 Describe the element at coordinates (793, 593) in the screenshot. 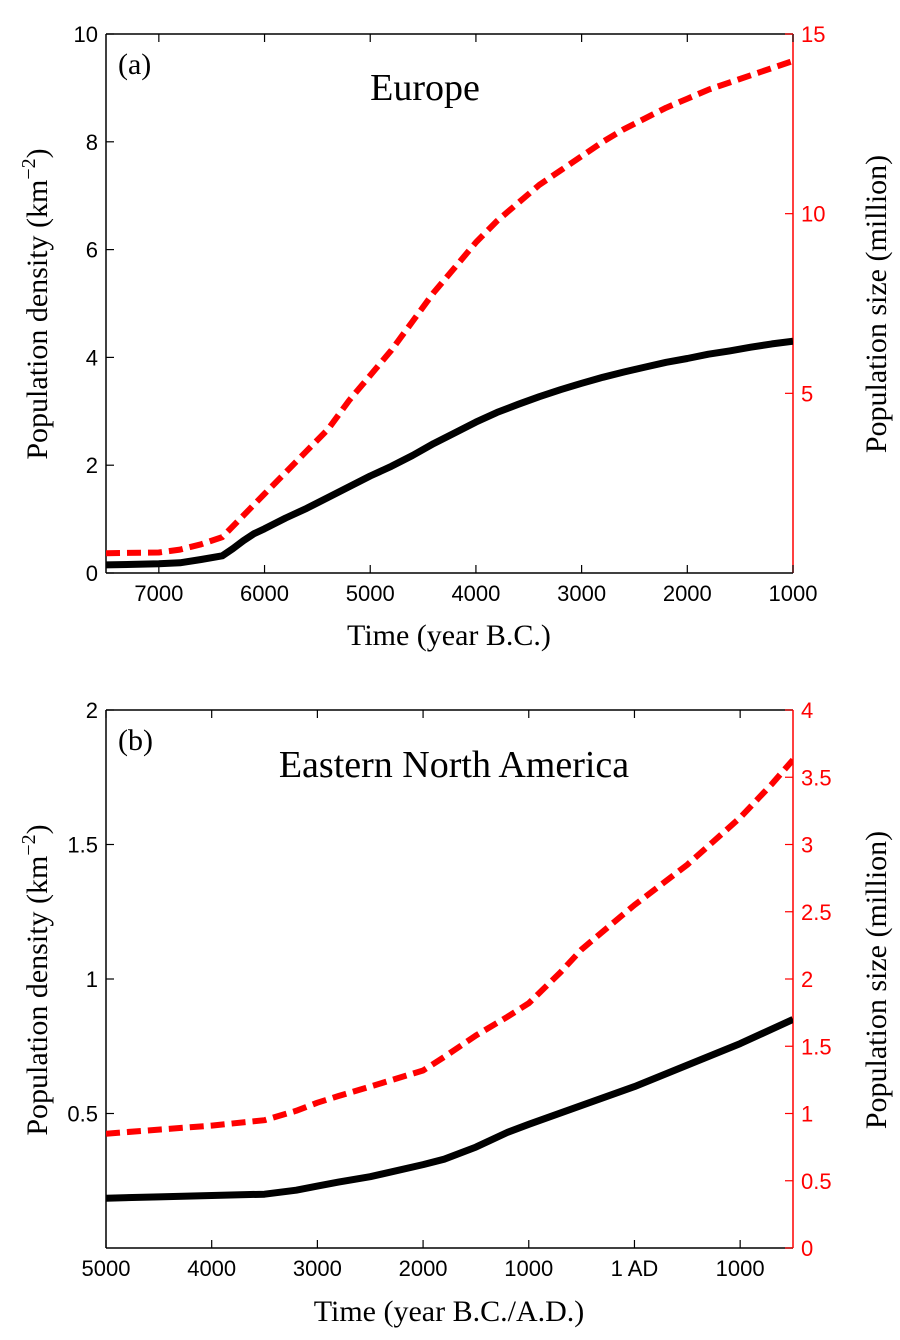

I see `panel-a-x-tick-label: 1000` at that location.